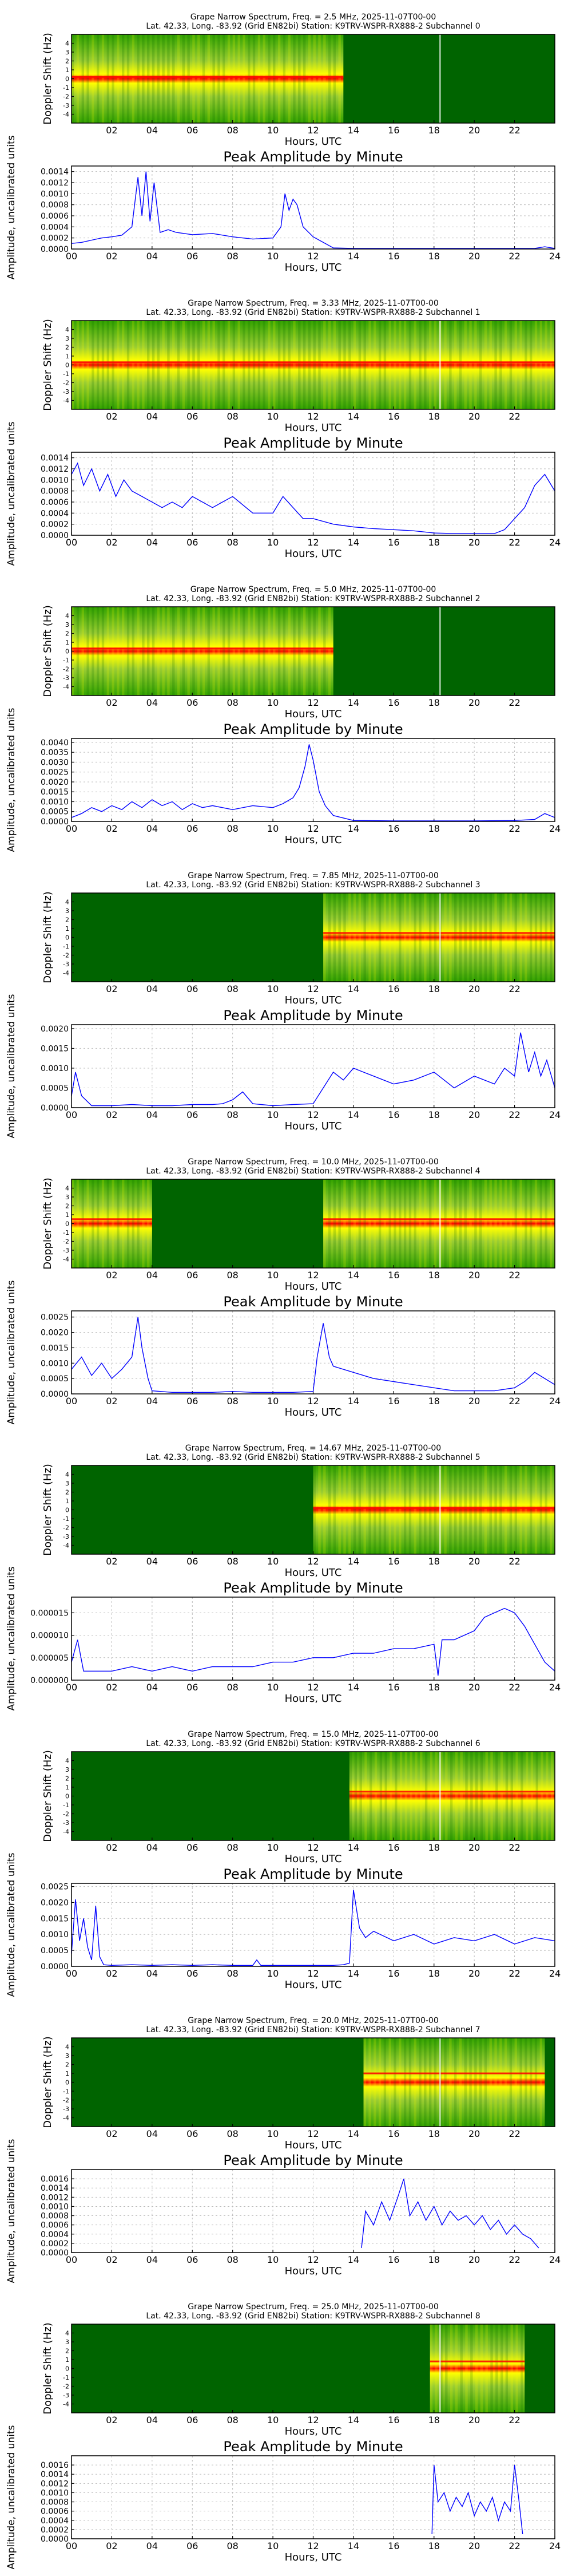  I want to click on y-tick-label: 0.0010, so click(55, 194).